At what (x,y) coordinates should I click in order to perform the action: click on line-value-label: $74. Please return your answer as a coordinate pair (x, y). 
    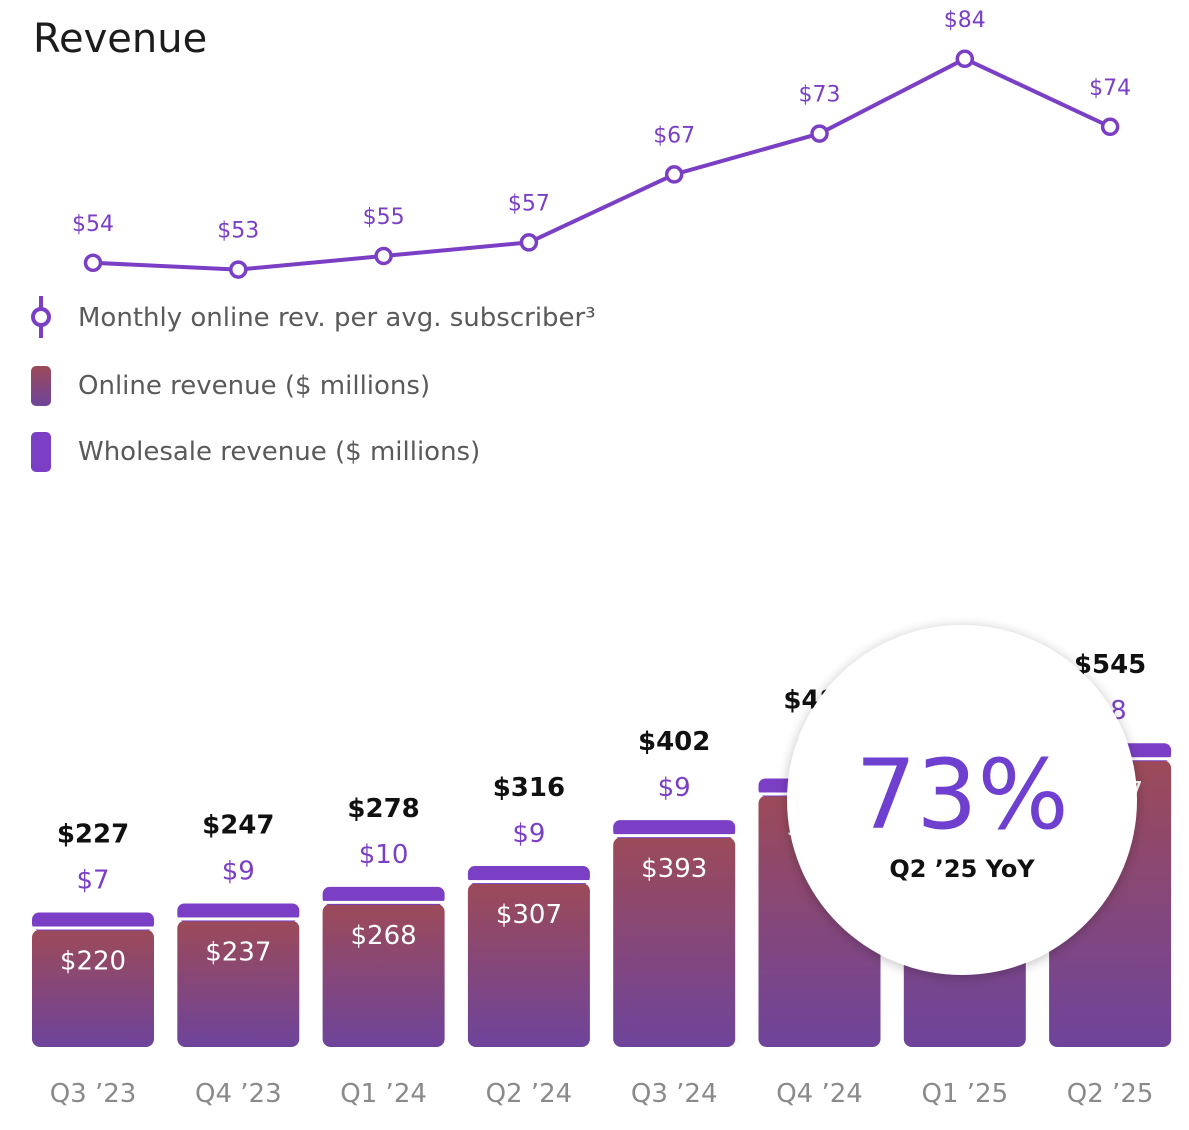
    Looking at the image, I should click on (1110, 88).